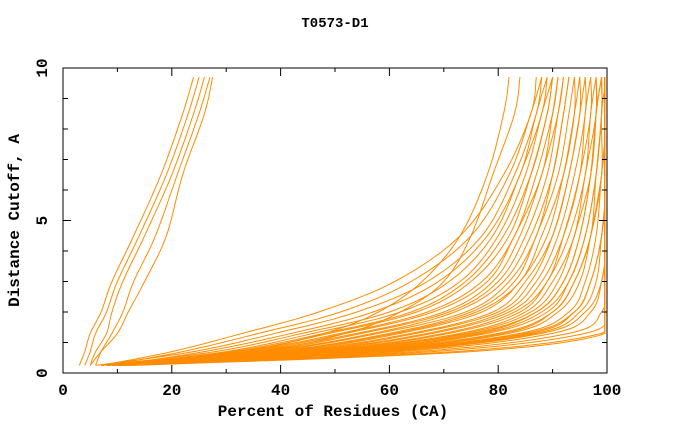 This screenshot has width=680, height=440. I want to click on y-tick-label: 0, so click(43, 373).